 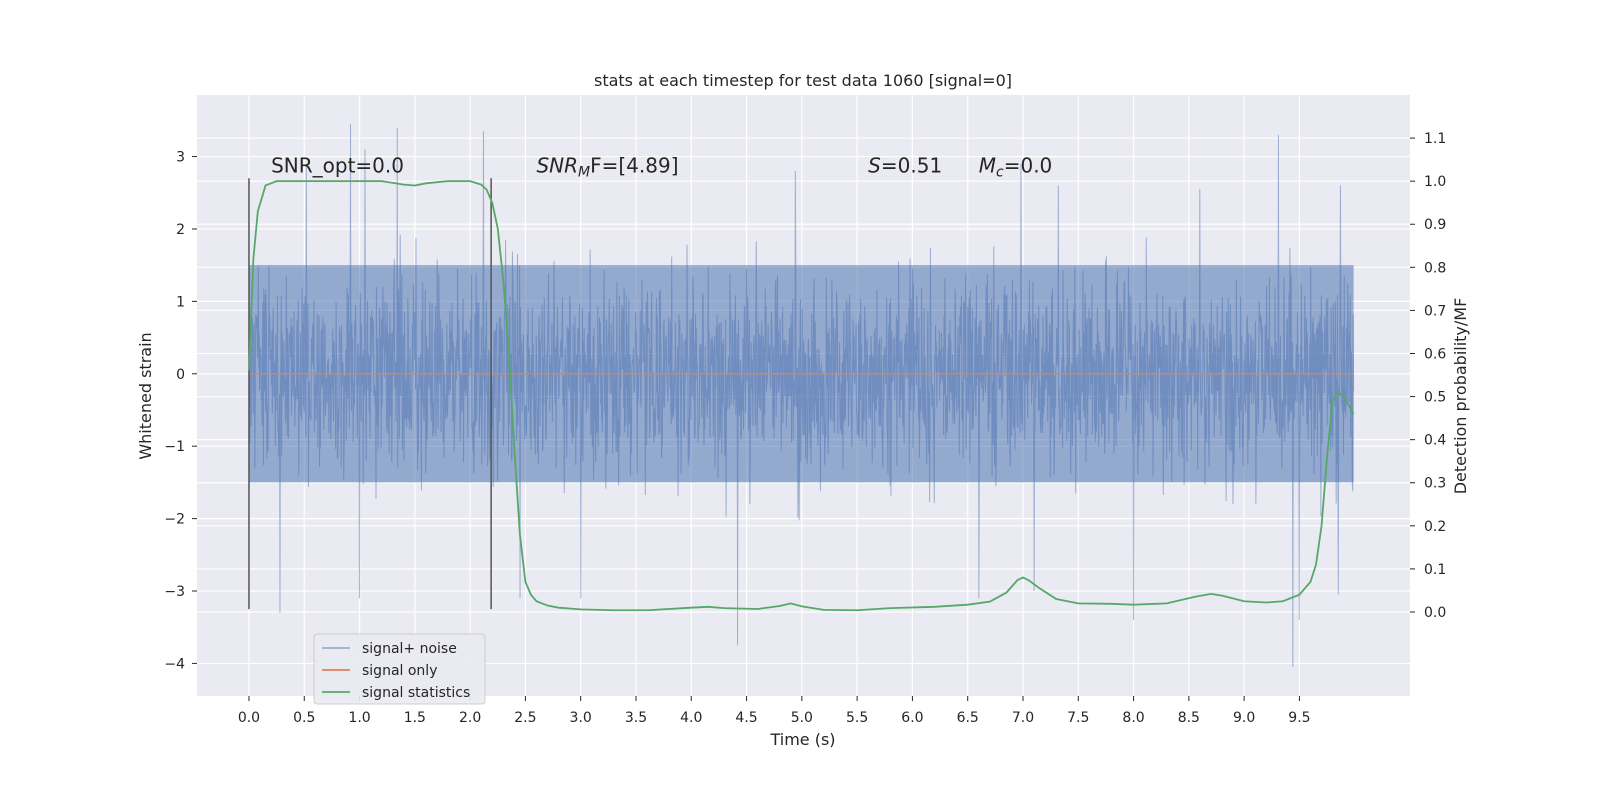 What do you see at coordinates (174, 592) in the screenshot?
I see `y-tick-label-1: −3` at bounding box center [174, 592].